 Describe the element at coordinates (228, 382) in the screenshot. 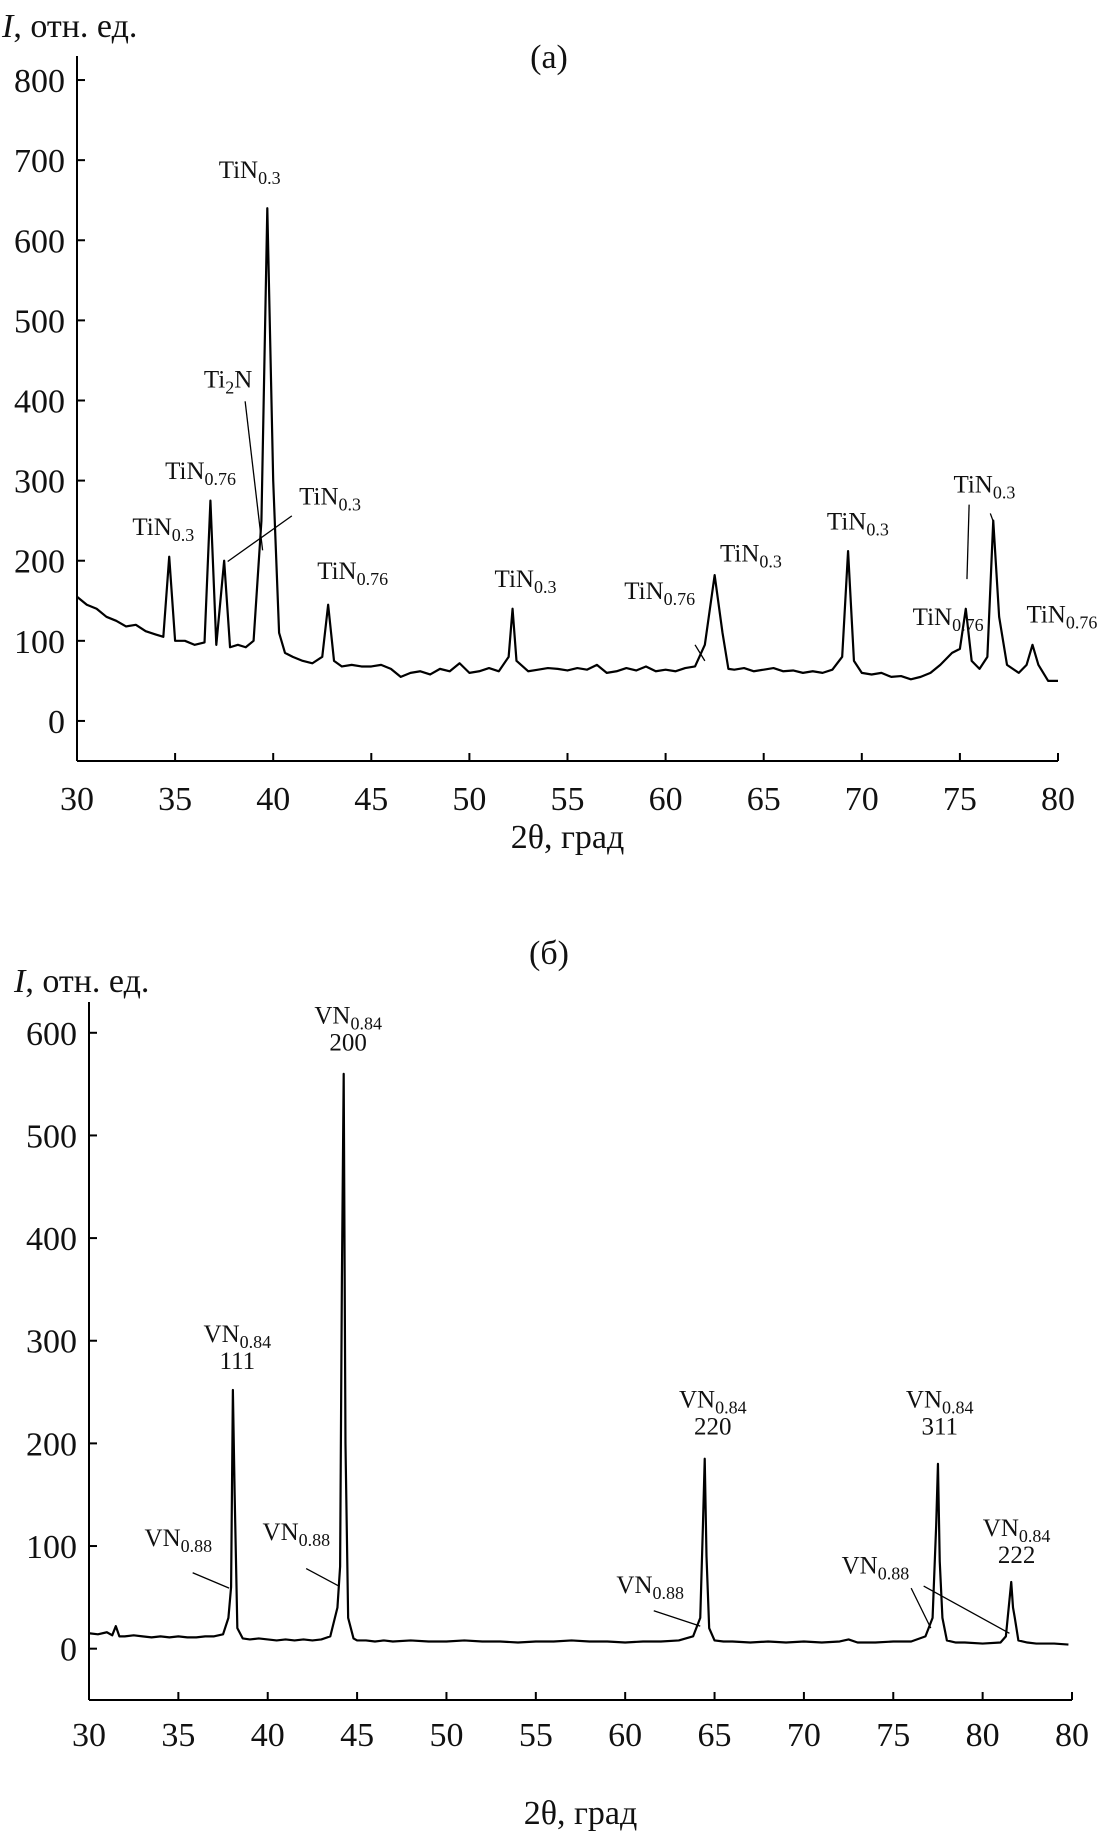

I see `peak-label: Ti2N` at that location.